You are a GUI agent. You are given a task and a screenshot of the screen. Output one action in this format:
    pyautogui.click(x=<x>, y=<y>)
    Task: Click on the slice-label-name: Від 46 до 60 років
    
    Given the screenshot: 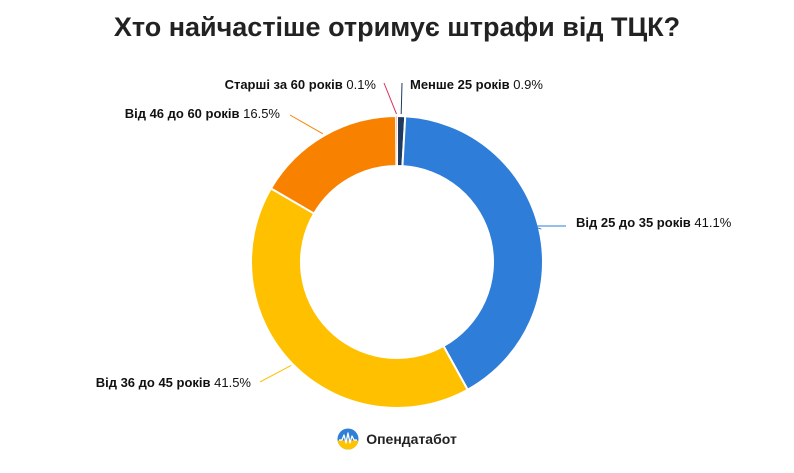 What is the action you would take?
    pyautogui.click(x=184, y=113)
    